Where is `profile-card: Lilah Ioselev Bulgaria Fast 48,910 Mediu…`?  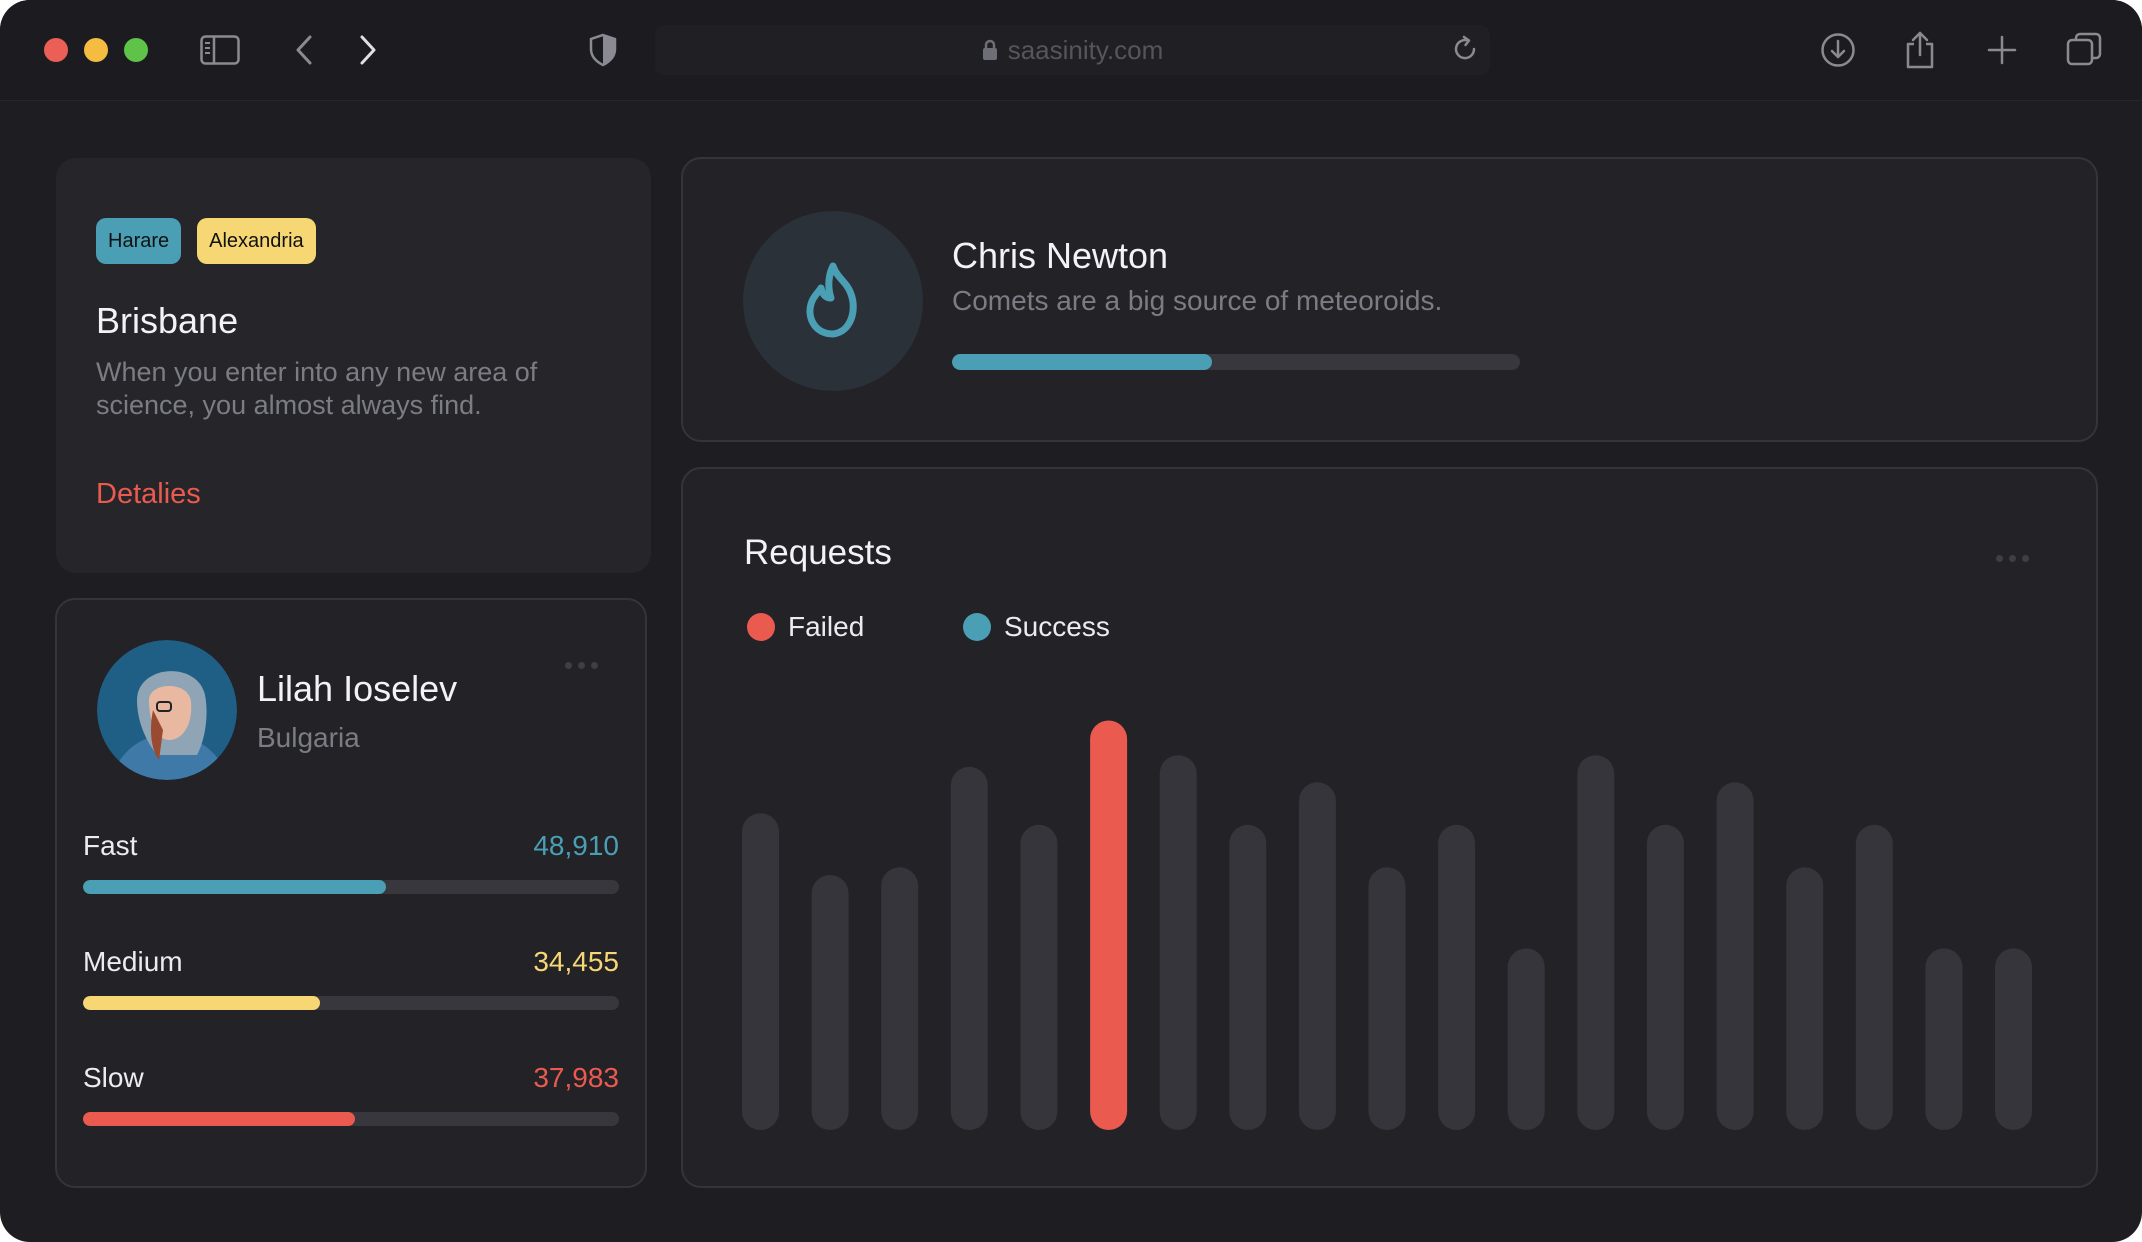
profile-card: Lilah Ioselev Bulgaria Fast 48,910 Mediu… is located at coordinates (351, 893).